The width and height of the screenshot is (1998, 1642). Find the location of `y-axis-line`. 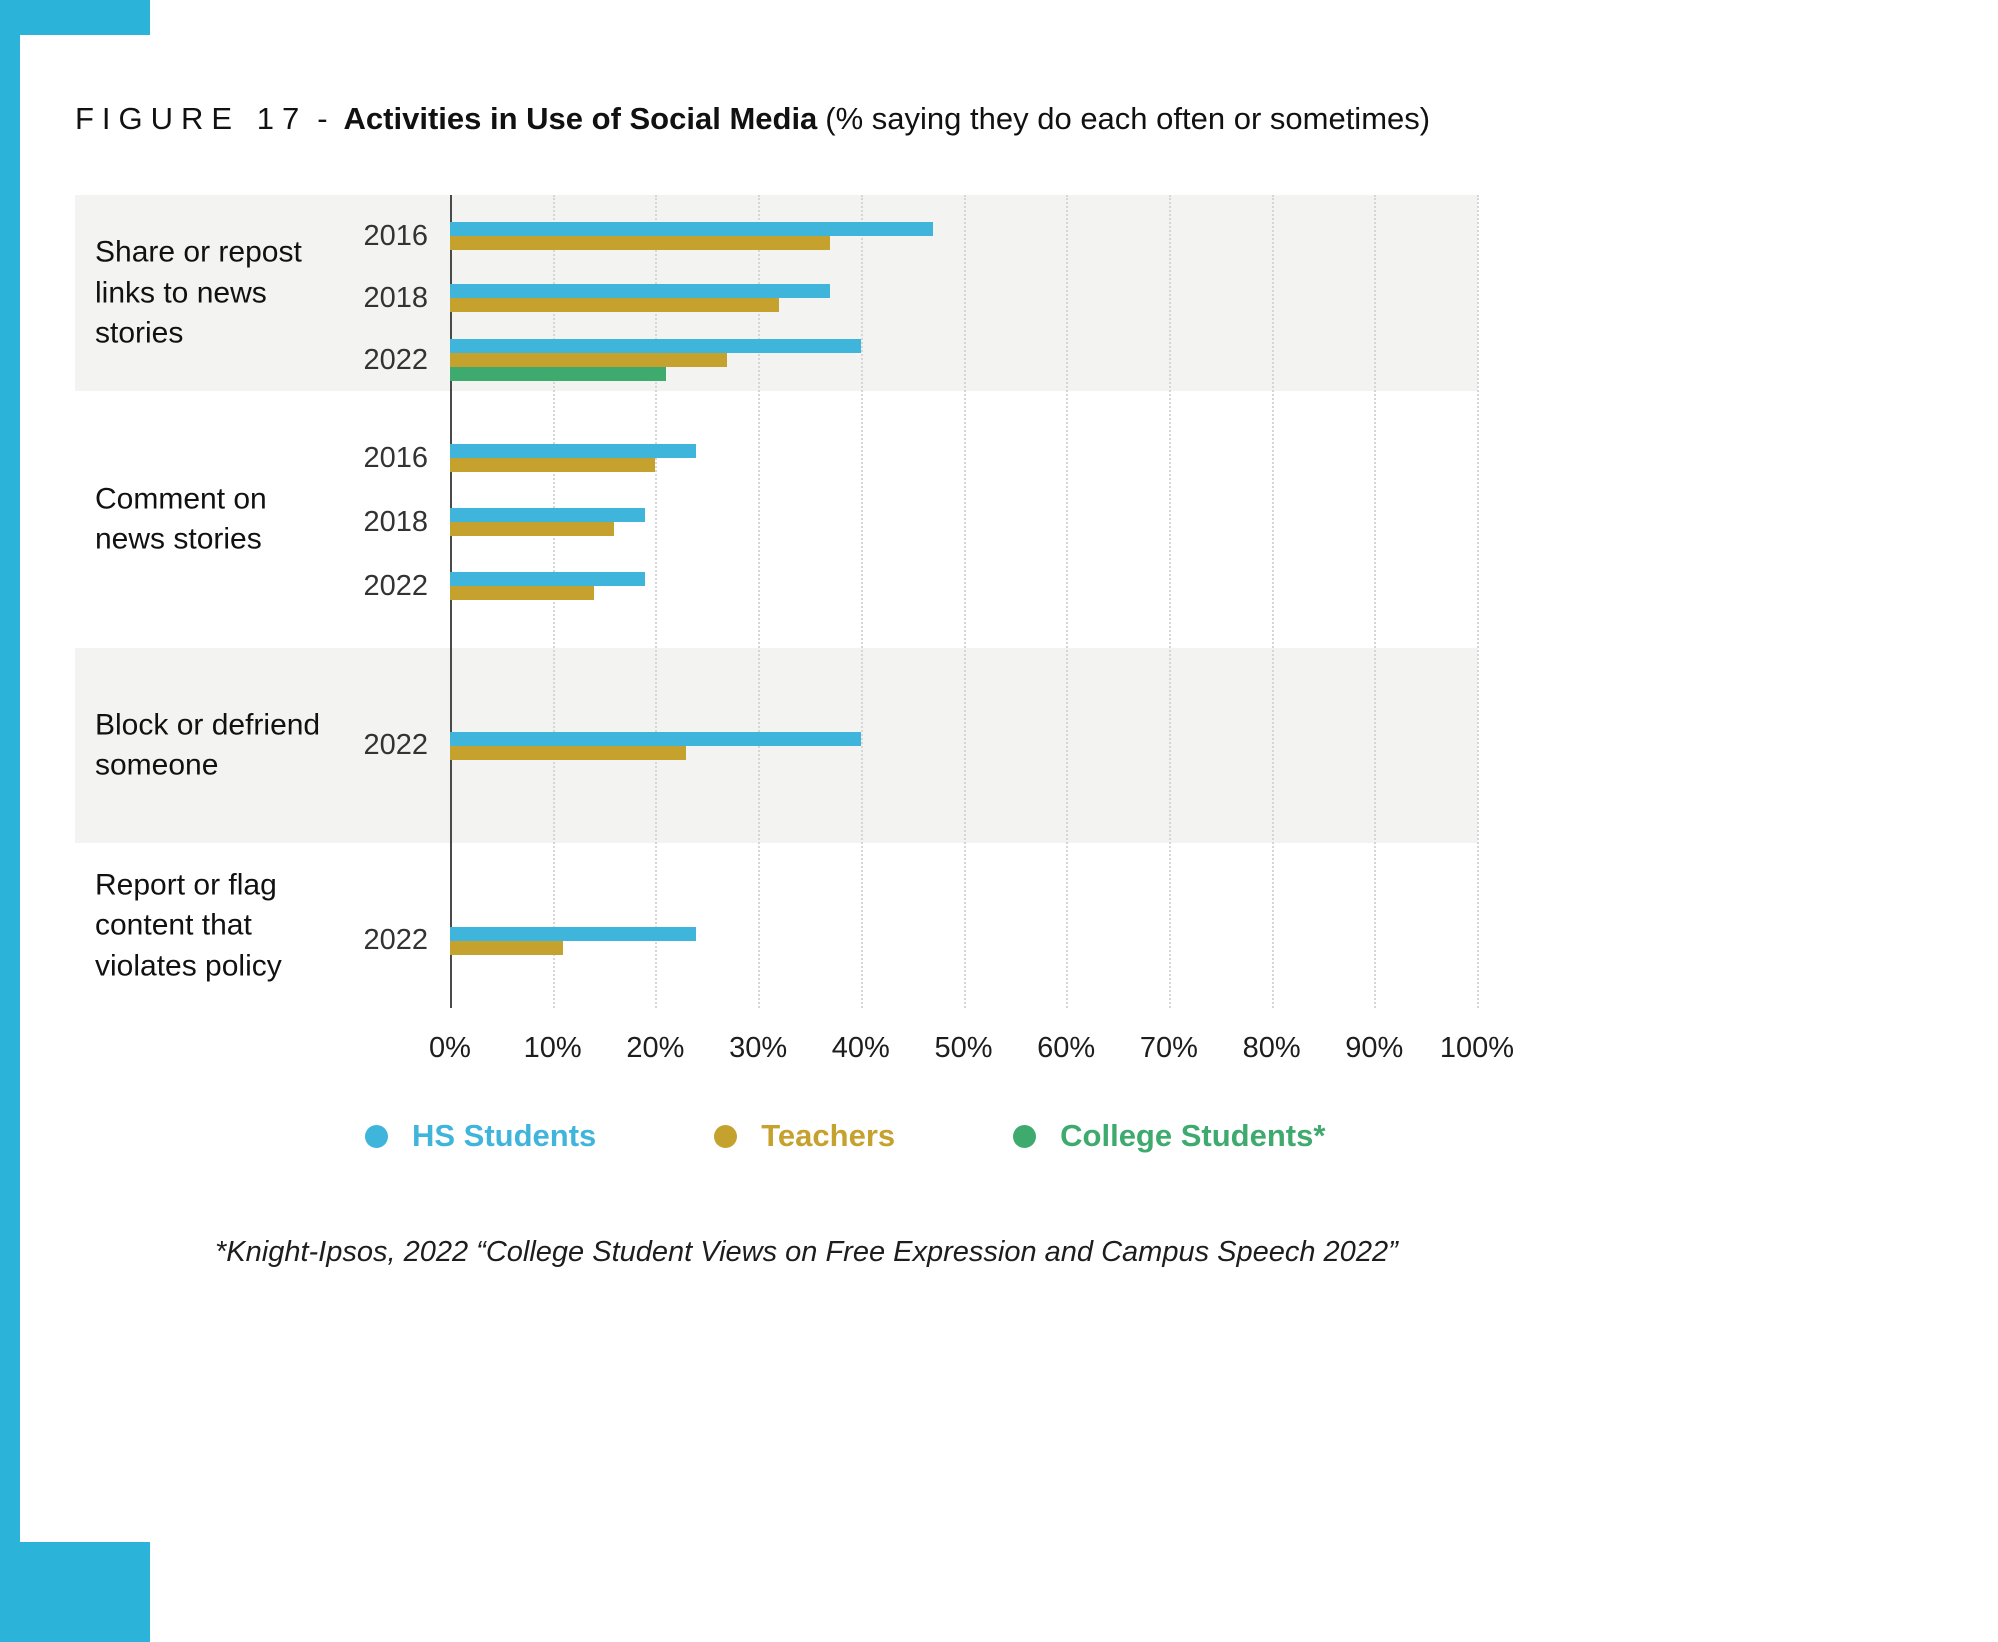

y-axis-line is located at coordinates (451, 601).